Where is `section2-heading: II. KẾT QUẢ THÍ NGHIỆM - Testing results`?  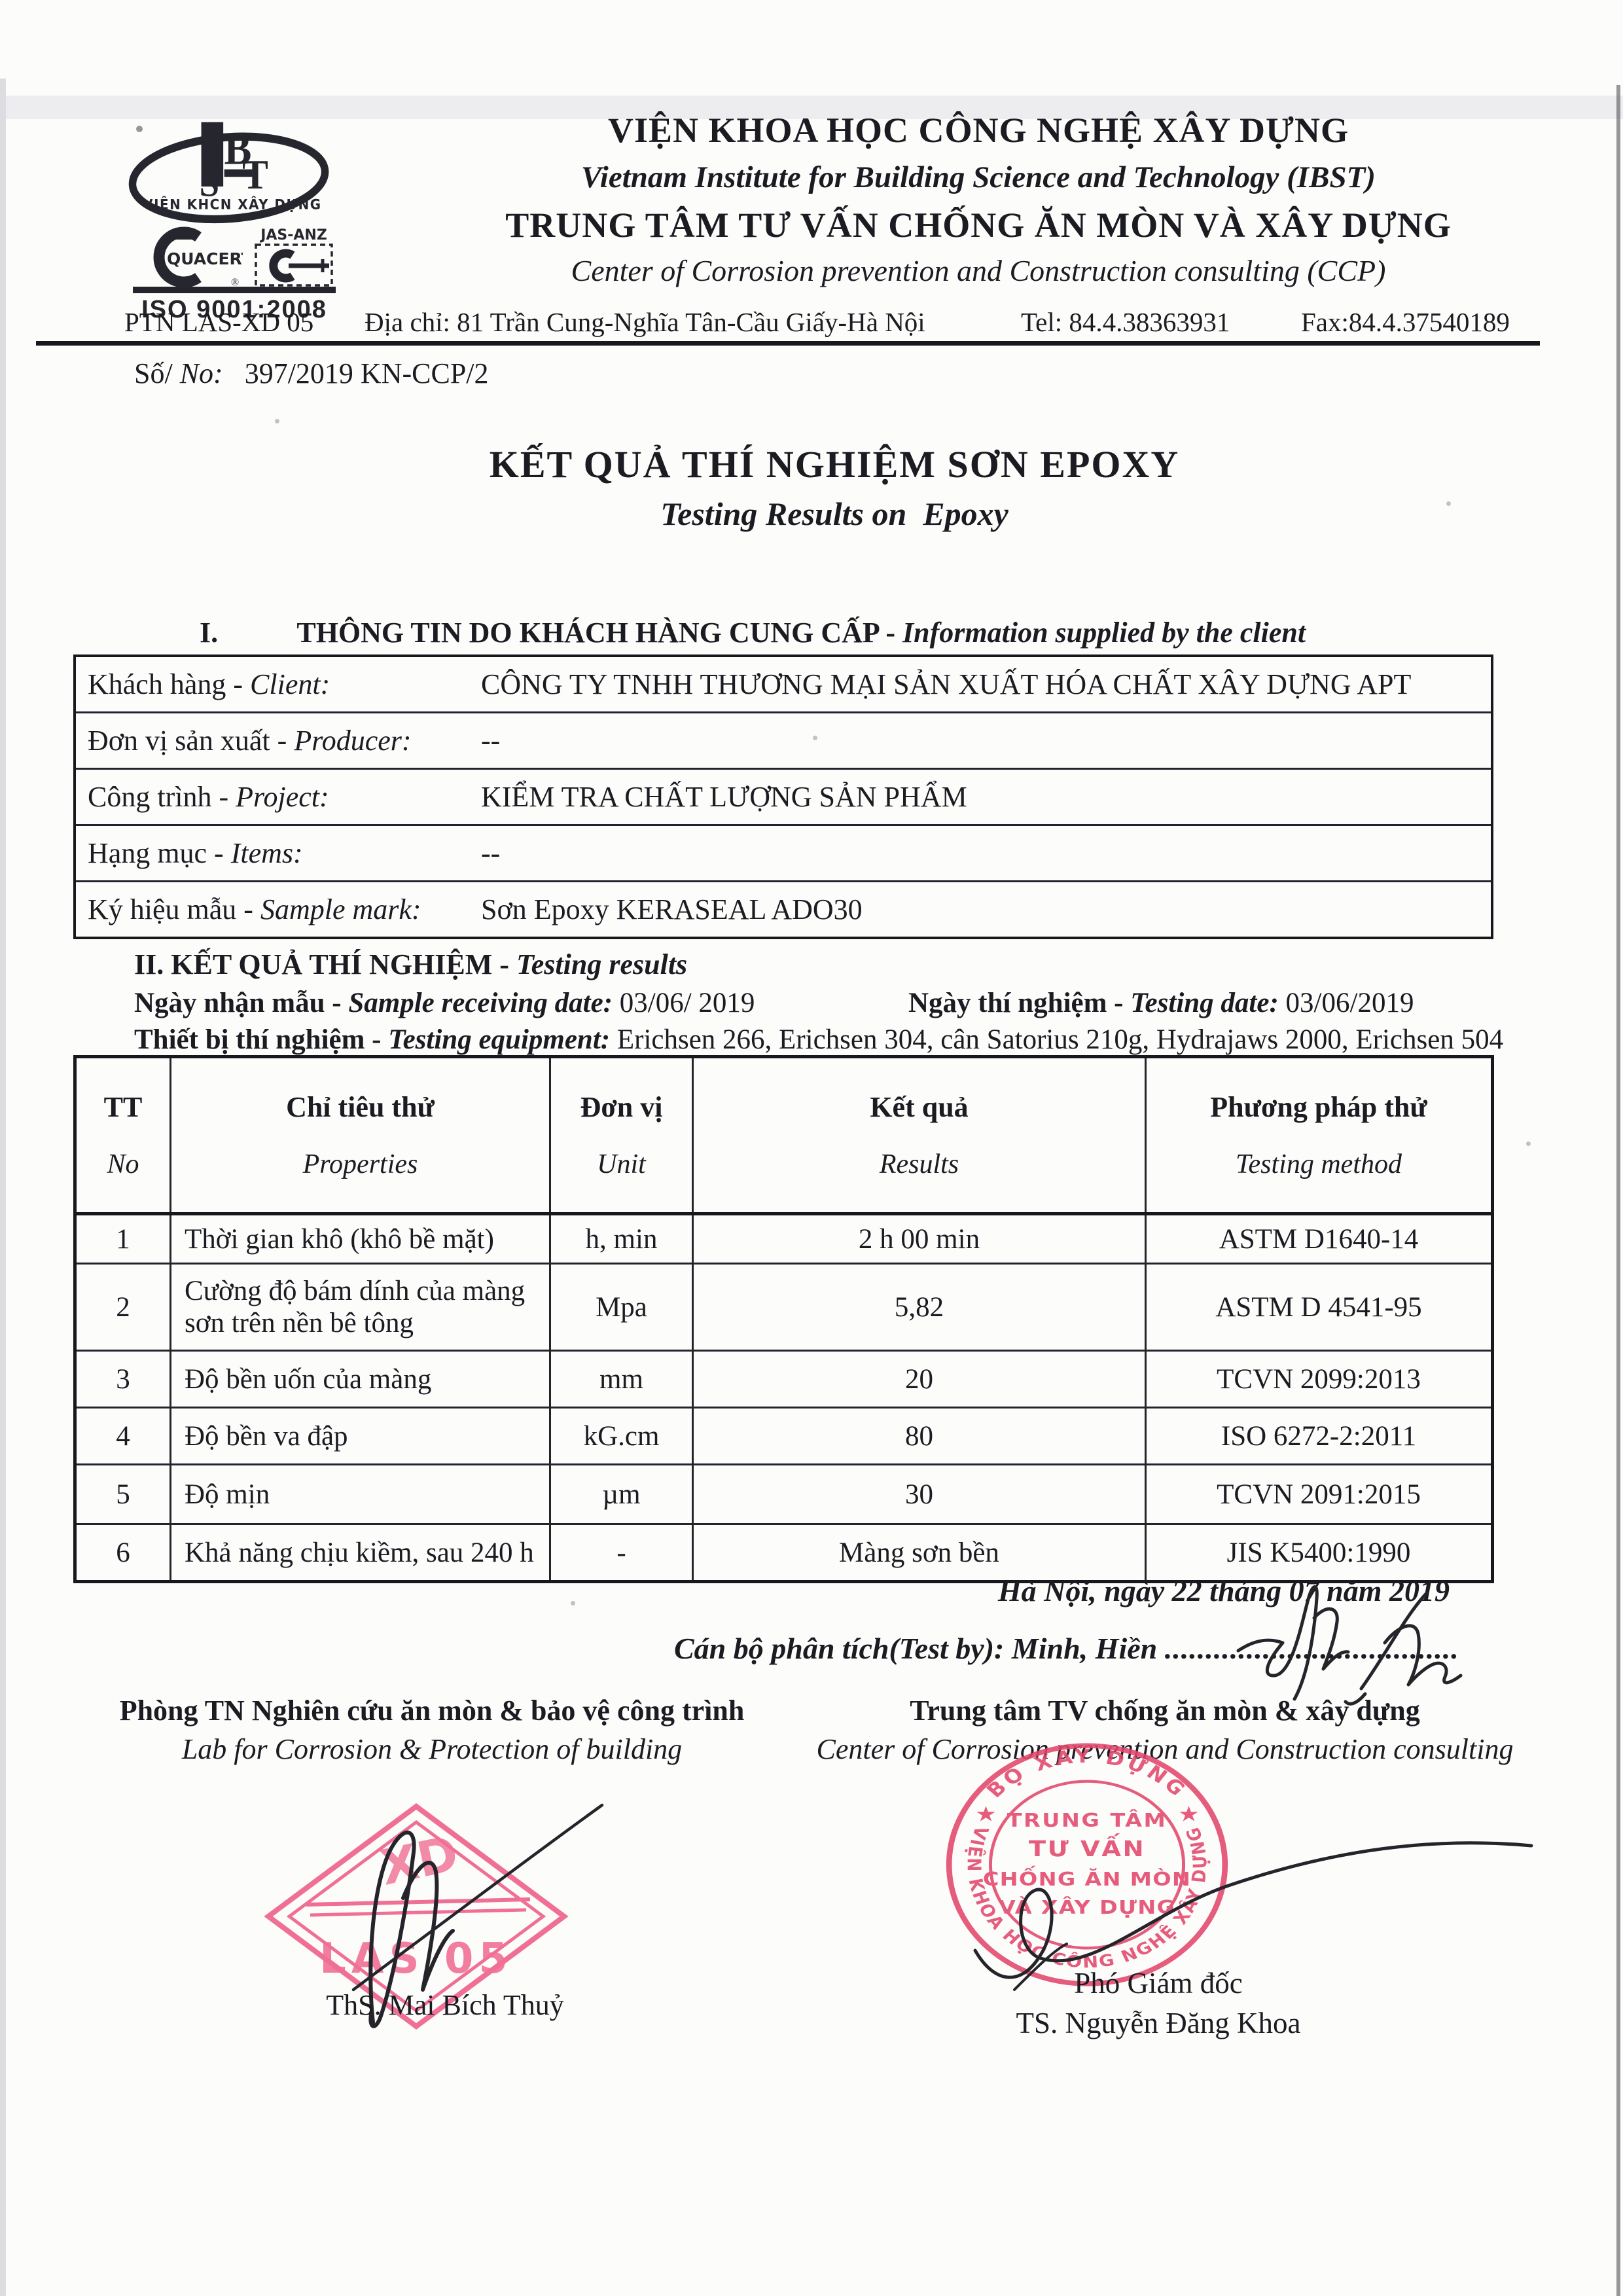
section2-heading: II. KẾT QUẢ THÍ NGHIỆM - Testing results is located at coordinates (411, 964).